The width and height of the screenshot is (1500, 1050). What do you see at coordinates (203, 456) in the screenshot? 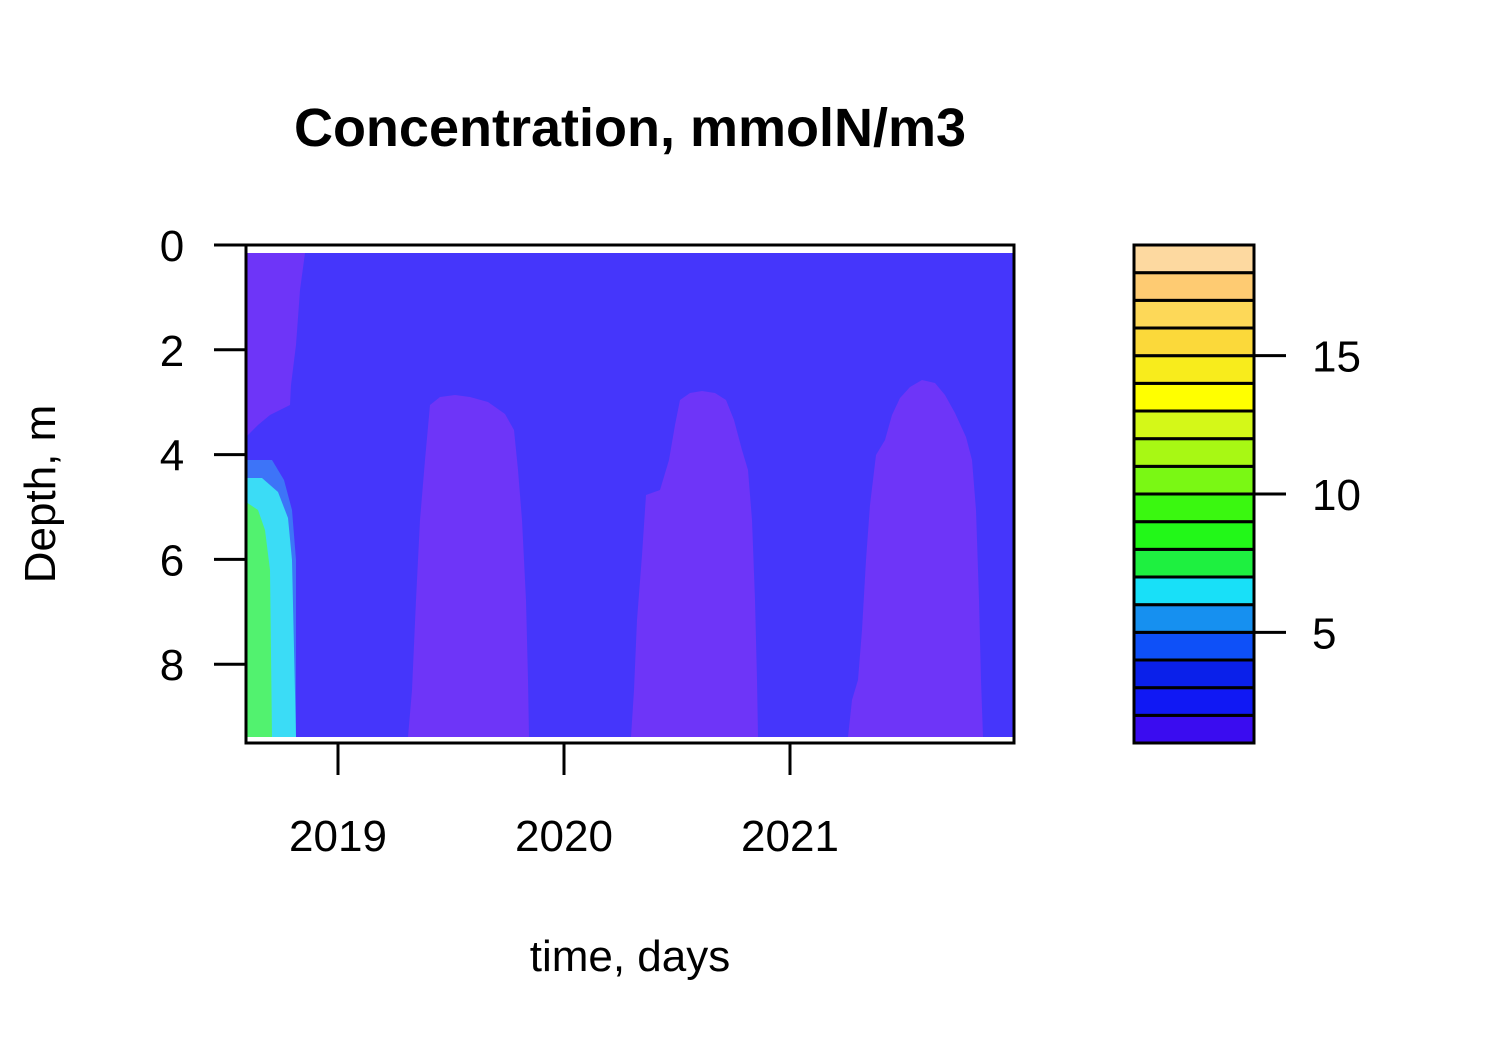
I see `y-ticks: 0 2 4 6 8` at bounding box center [203, 456].